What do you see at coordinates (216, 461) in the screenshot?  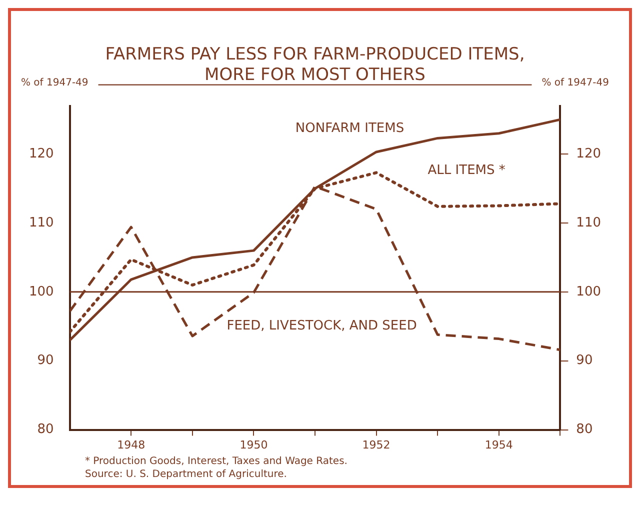 I see `text: * Production Goods, Interest, Taxes and Wage Rates.` at bounding box center [216, 461].